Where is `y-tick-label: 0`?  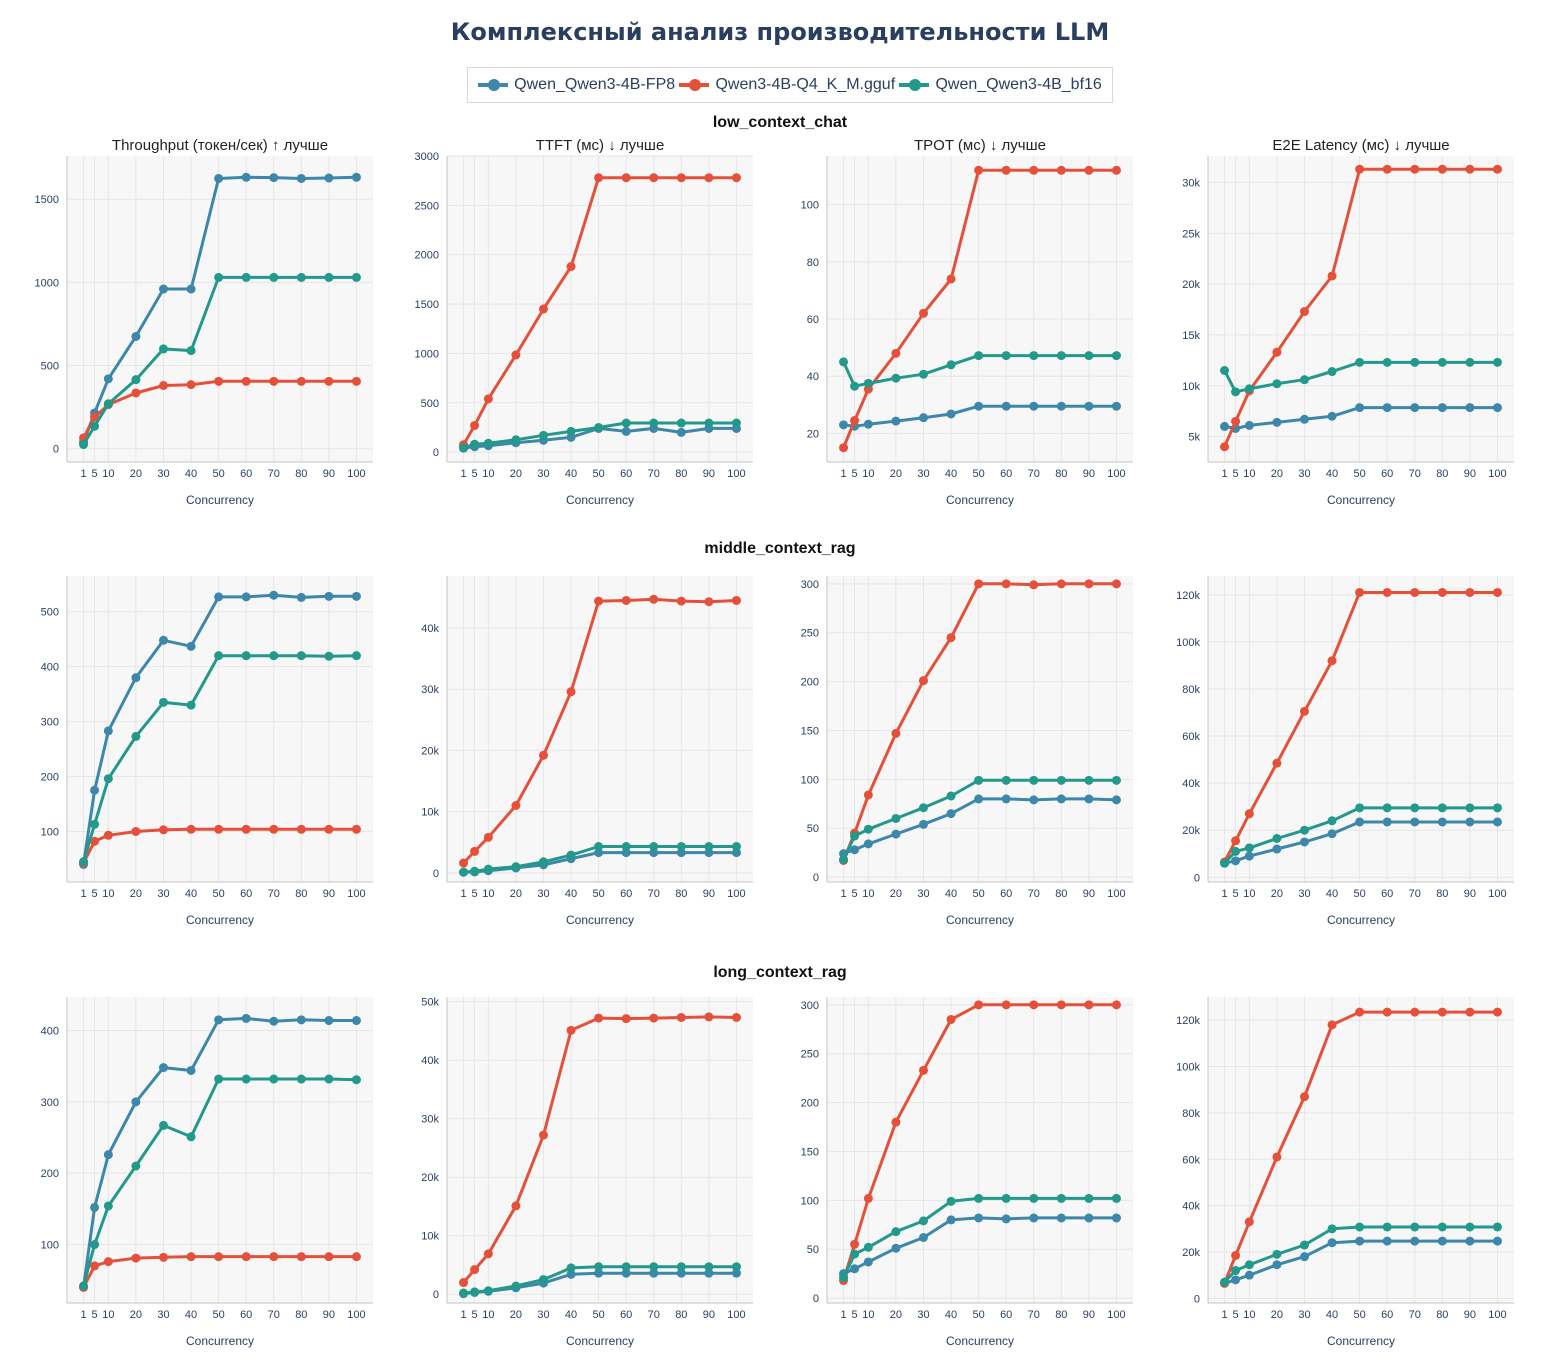 y-tick-label: 0 is located at coordinates (436, 874).